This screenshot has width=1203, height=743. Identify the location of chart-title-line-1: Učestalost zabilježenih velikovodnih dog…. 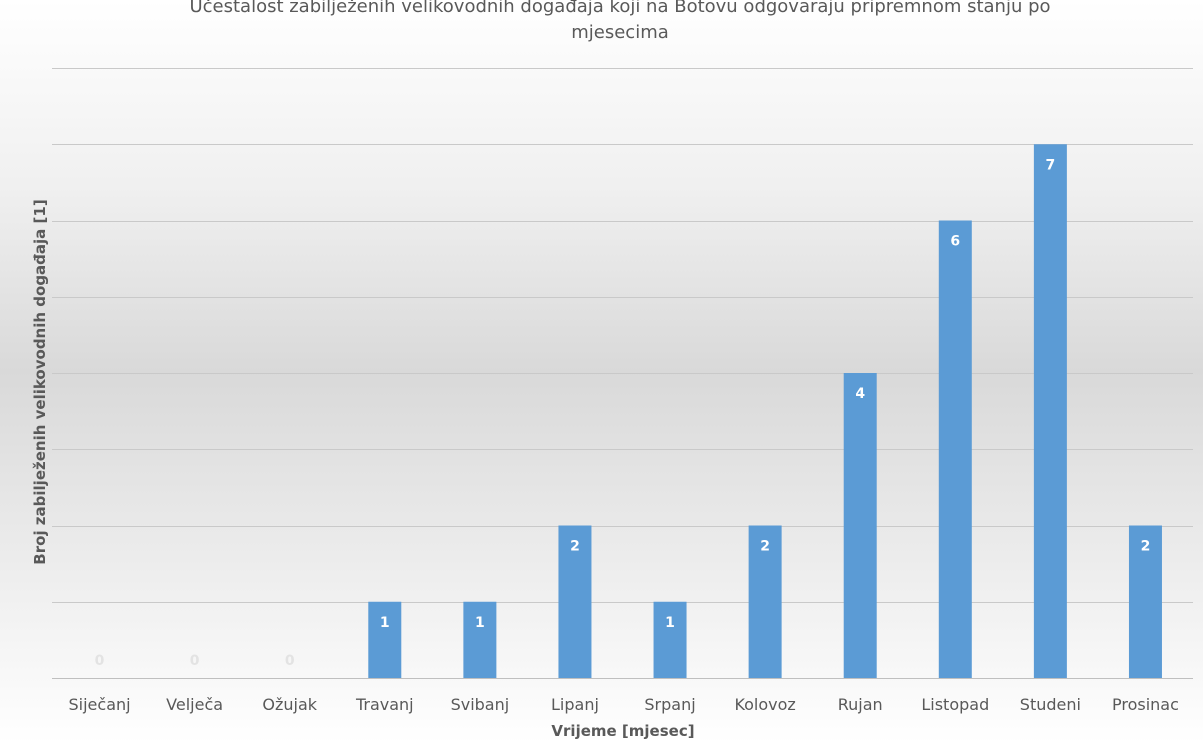
(620, 8).